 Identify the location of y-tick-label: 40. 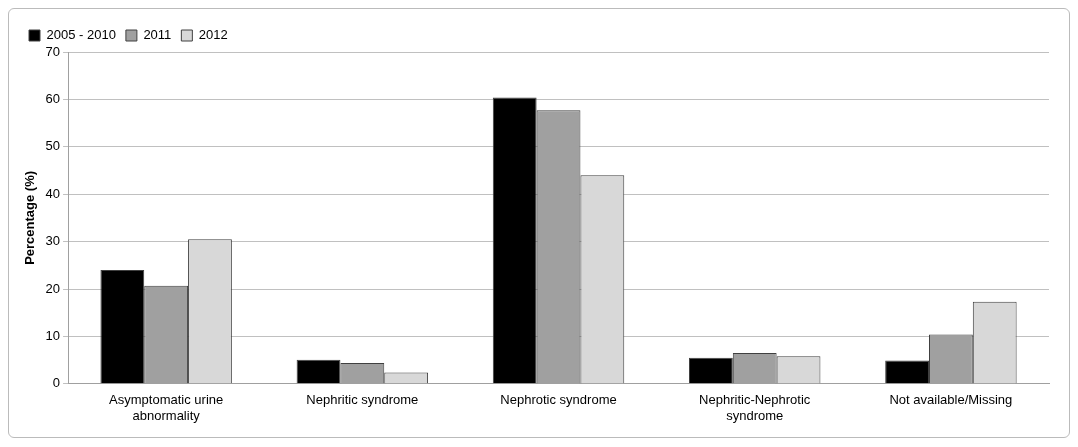
(53, 193).